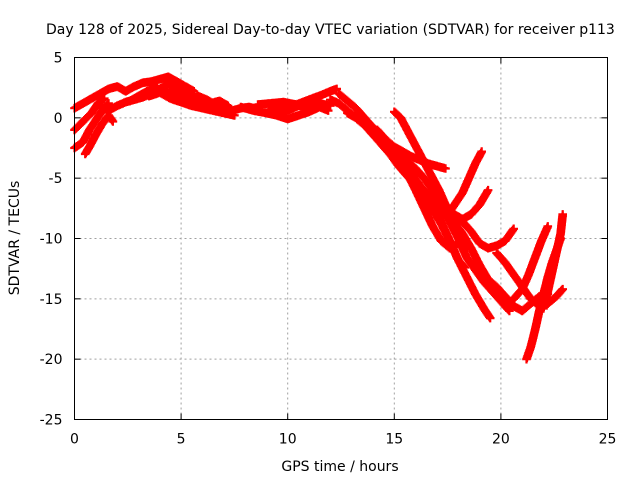 The image size is (640, 480). Describe the element at coordinates (51, 421) in the screenshot. I see `y-tick-label: -25` at that location.